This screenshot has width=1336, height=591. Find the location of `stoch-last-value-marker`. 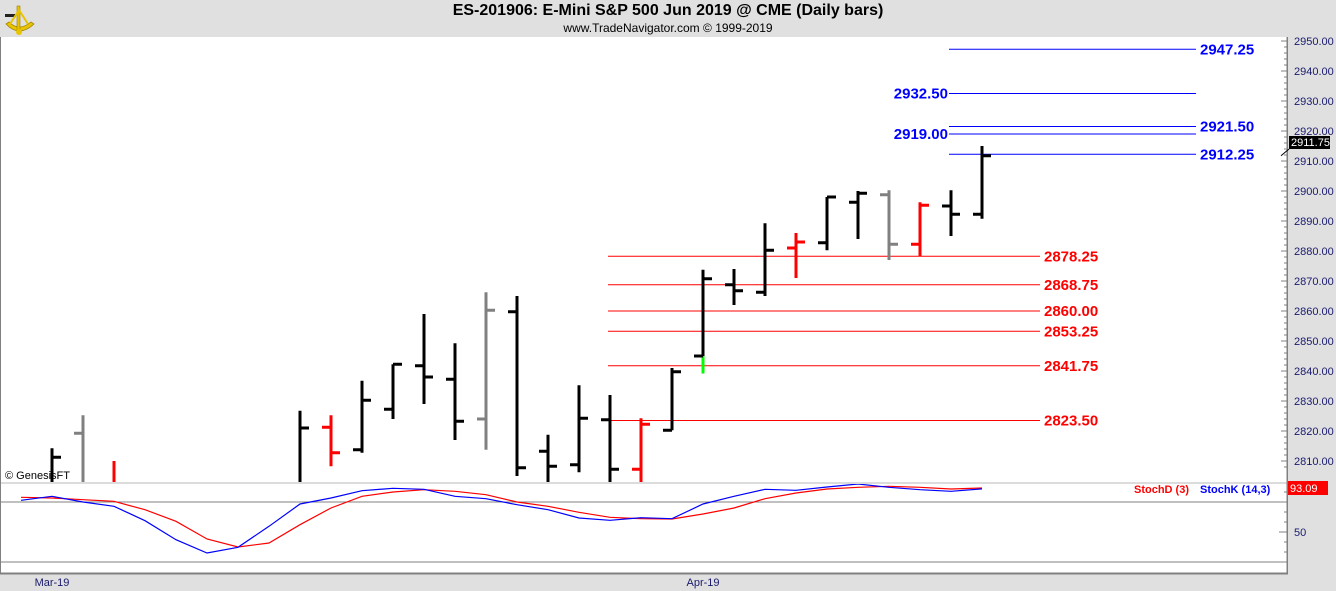

stoch-last-value-marker is located at coordinates (1308, 488).